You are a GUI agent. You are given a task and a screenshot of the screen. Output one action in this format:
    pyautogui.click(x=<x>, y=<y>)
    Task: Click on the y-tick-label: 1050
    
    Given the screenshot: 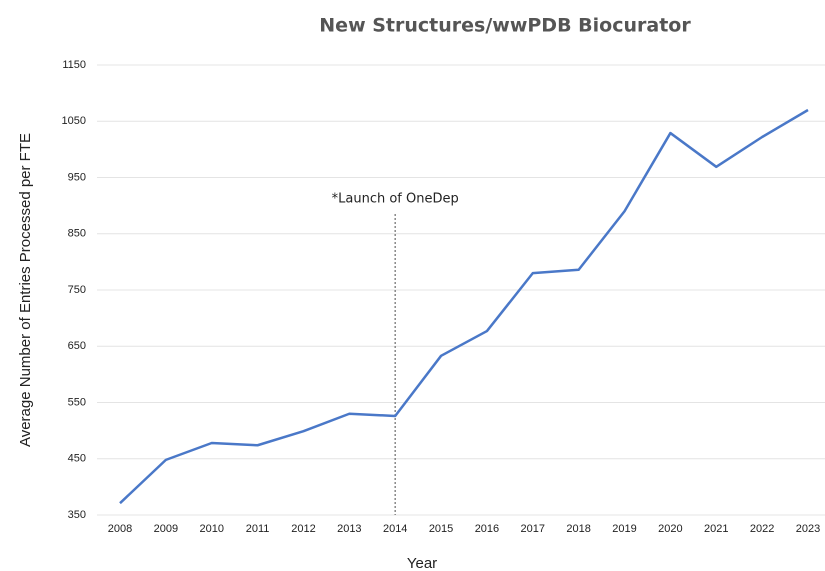 What is the action you would take?
    pyautogui.click(x=74, y=121)
    